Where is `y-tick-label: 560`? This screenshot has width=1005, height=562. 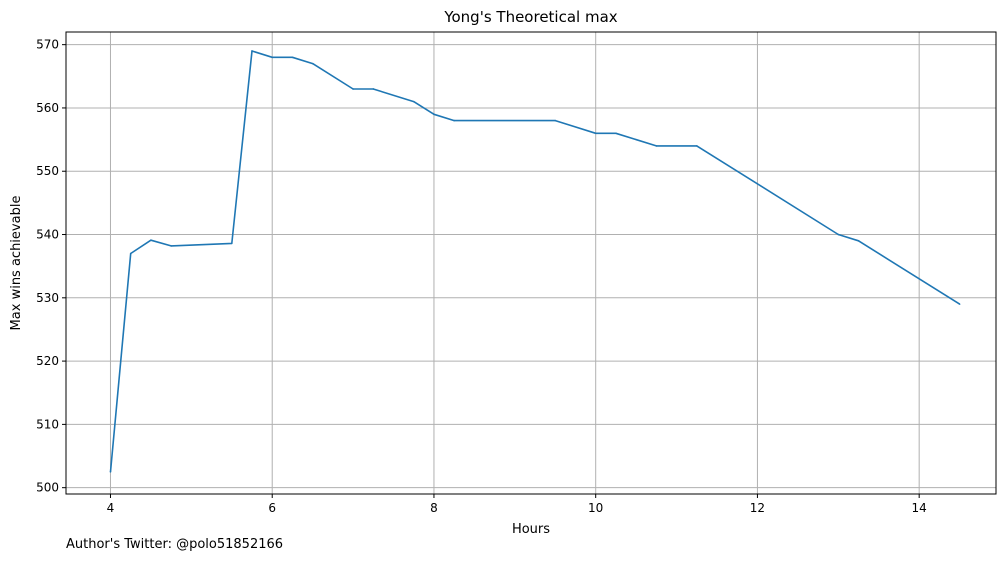 y-tick-label: 560 is located at coordinates (47, 108).